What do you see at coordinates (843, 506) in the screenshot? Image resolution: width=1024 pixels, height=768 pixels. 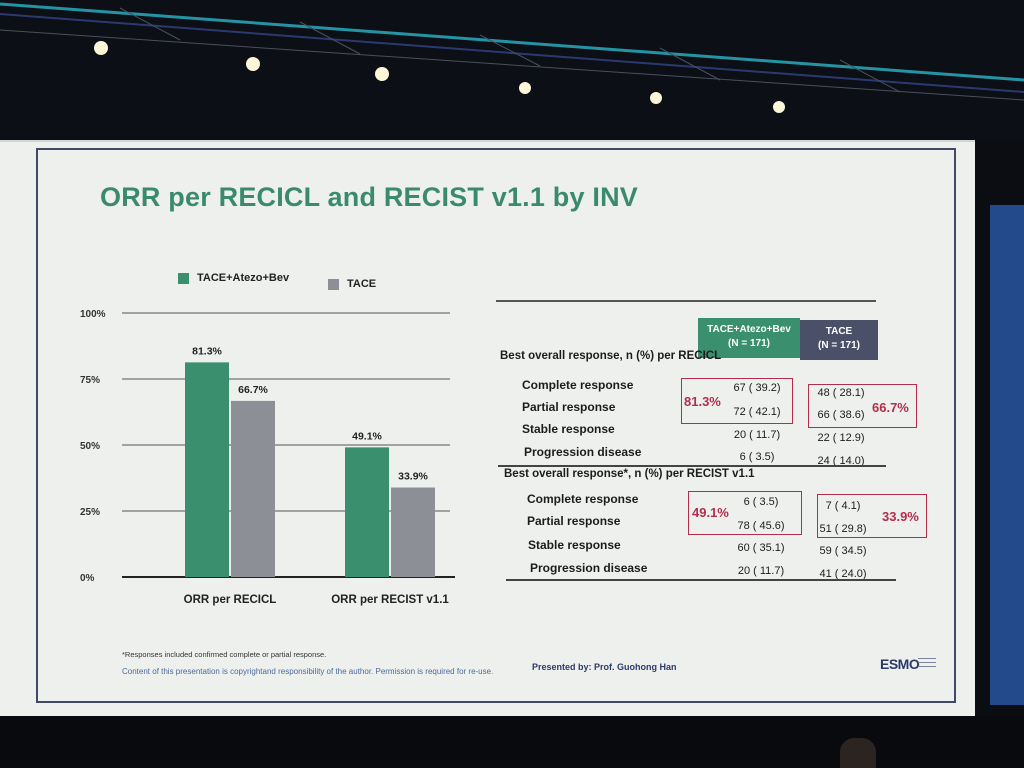 I see `cell-value: 7 ( 4.1)` at bounding box center [843, 506].